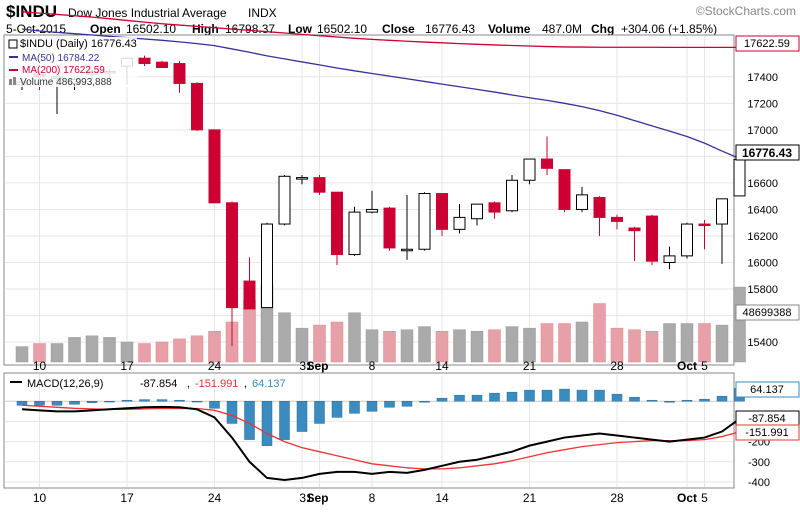 This screenshot has height=514, width=800. What do you see at coordinates (762, 78) in the screenshot?
I see `price-tick-label: 17400` at bounding box center [762, 78].